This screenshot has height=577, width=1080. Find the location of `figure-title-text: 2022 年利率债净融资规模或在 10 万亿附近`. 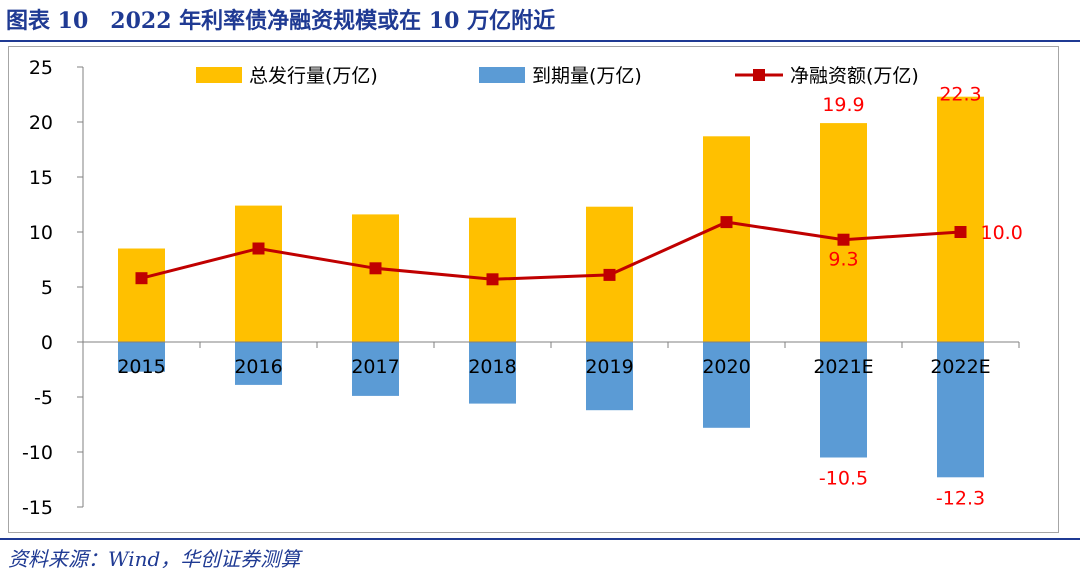

figure-title-text: 2022 年利率债净融资规模或在 10 万亿附近 is located at coordinates (333, 21).